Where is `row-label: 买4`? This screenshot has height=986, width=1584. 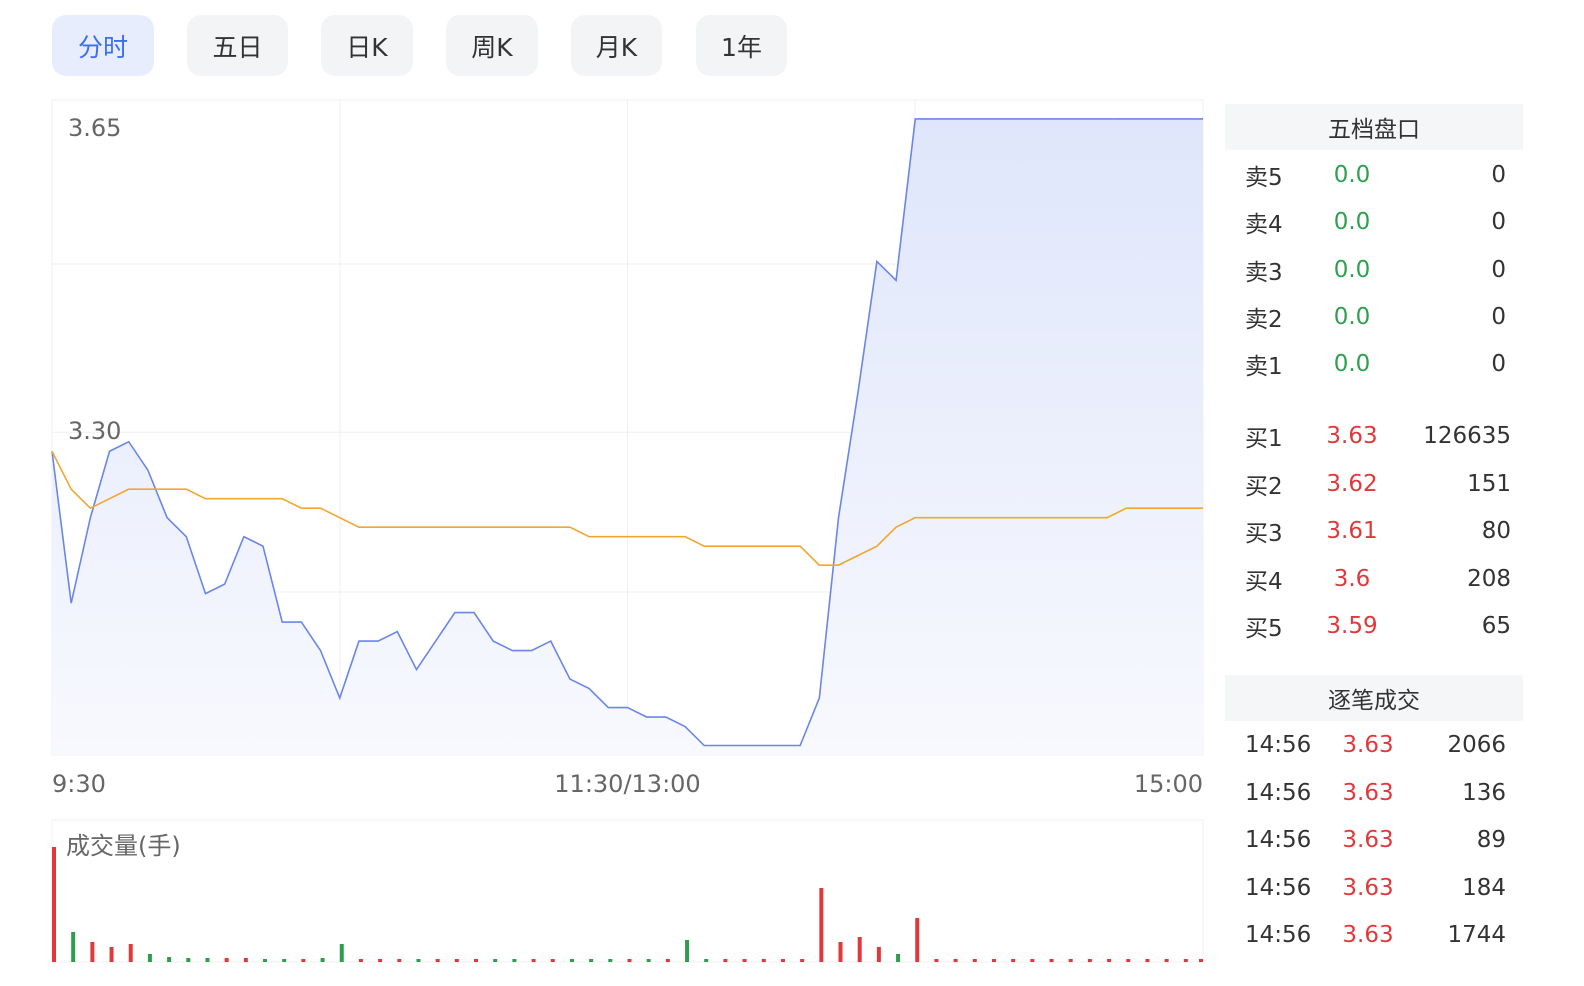
row-label: 买4 is located at coordinates (1264, 581).